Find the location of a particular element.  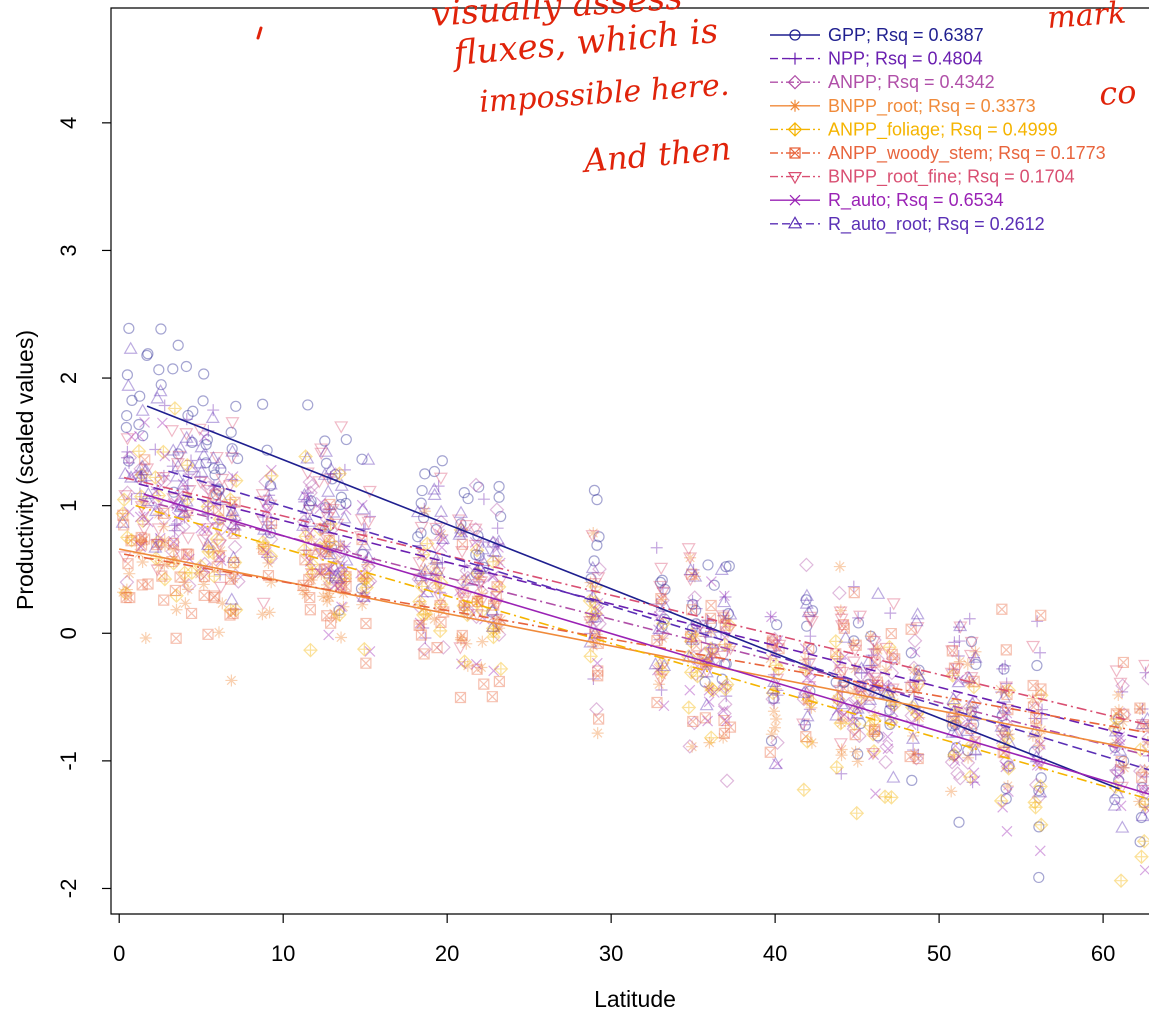

y-tick-label: -1 is located at coordinates (68, 761).